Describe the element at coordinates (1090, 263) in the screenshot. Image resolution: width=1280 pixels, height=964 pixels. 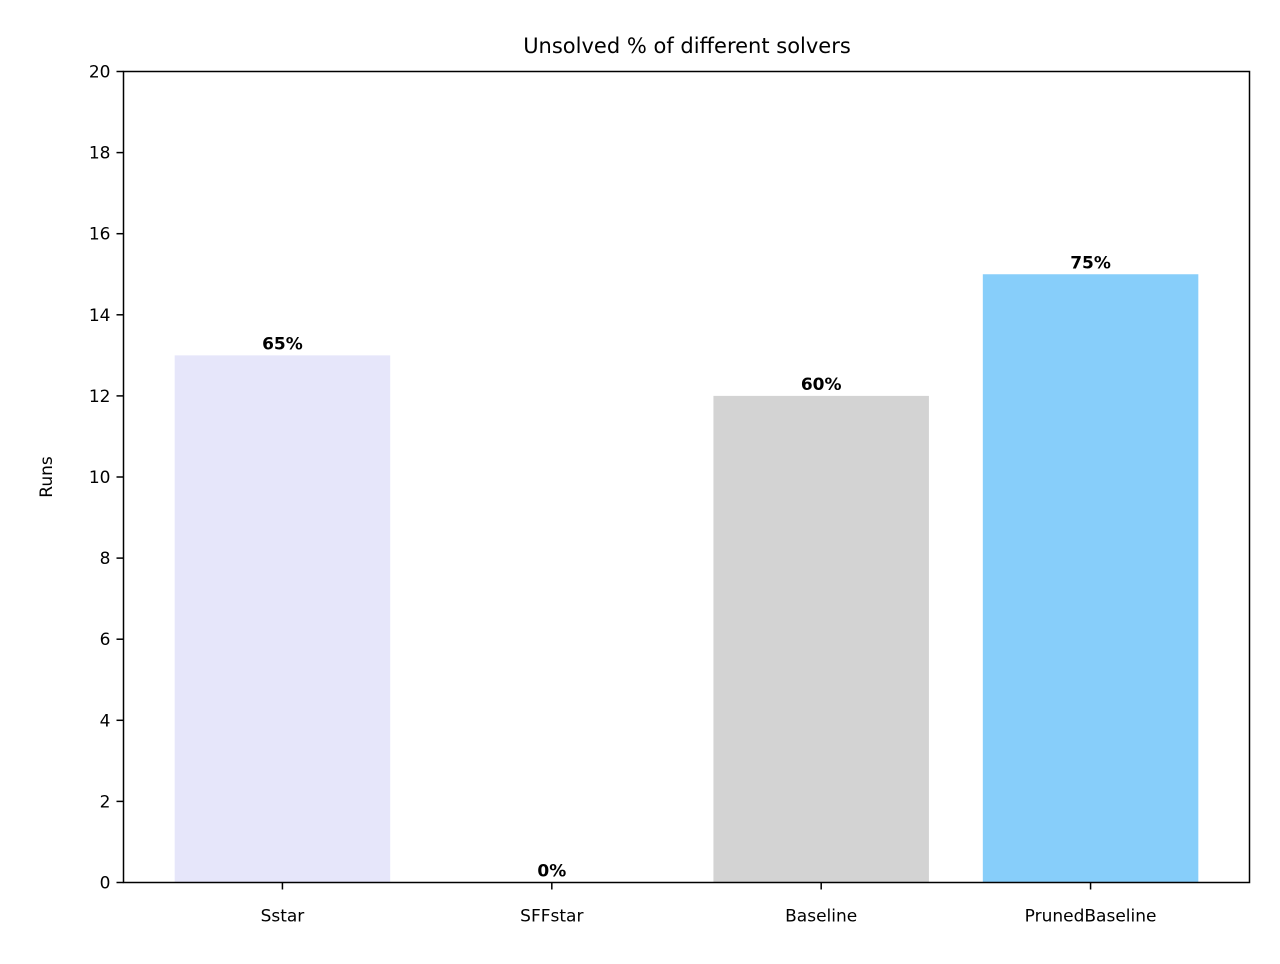
I see `bar-value-label-prunedbaseline: 75%` at that location.